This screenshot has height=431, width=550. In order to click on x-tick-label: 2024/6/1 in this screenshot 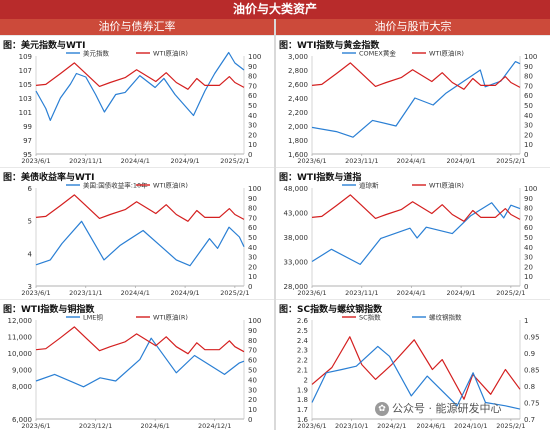, I will do `click(155, 426)`.